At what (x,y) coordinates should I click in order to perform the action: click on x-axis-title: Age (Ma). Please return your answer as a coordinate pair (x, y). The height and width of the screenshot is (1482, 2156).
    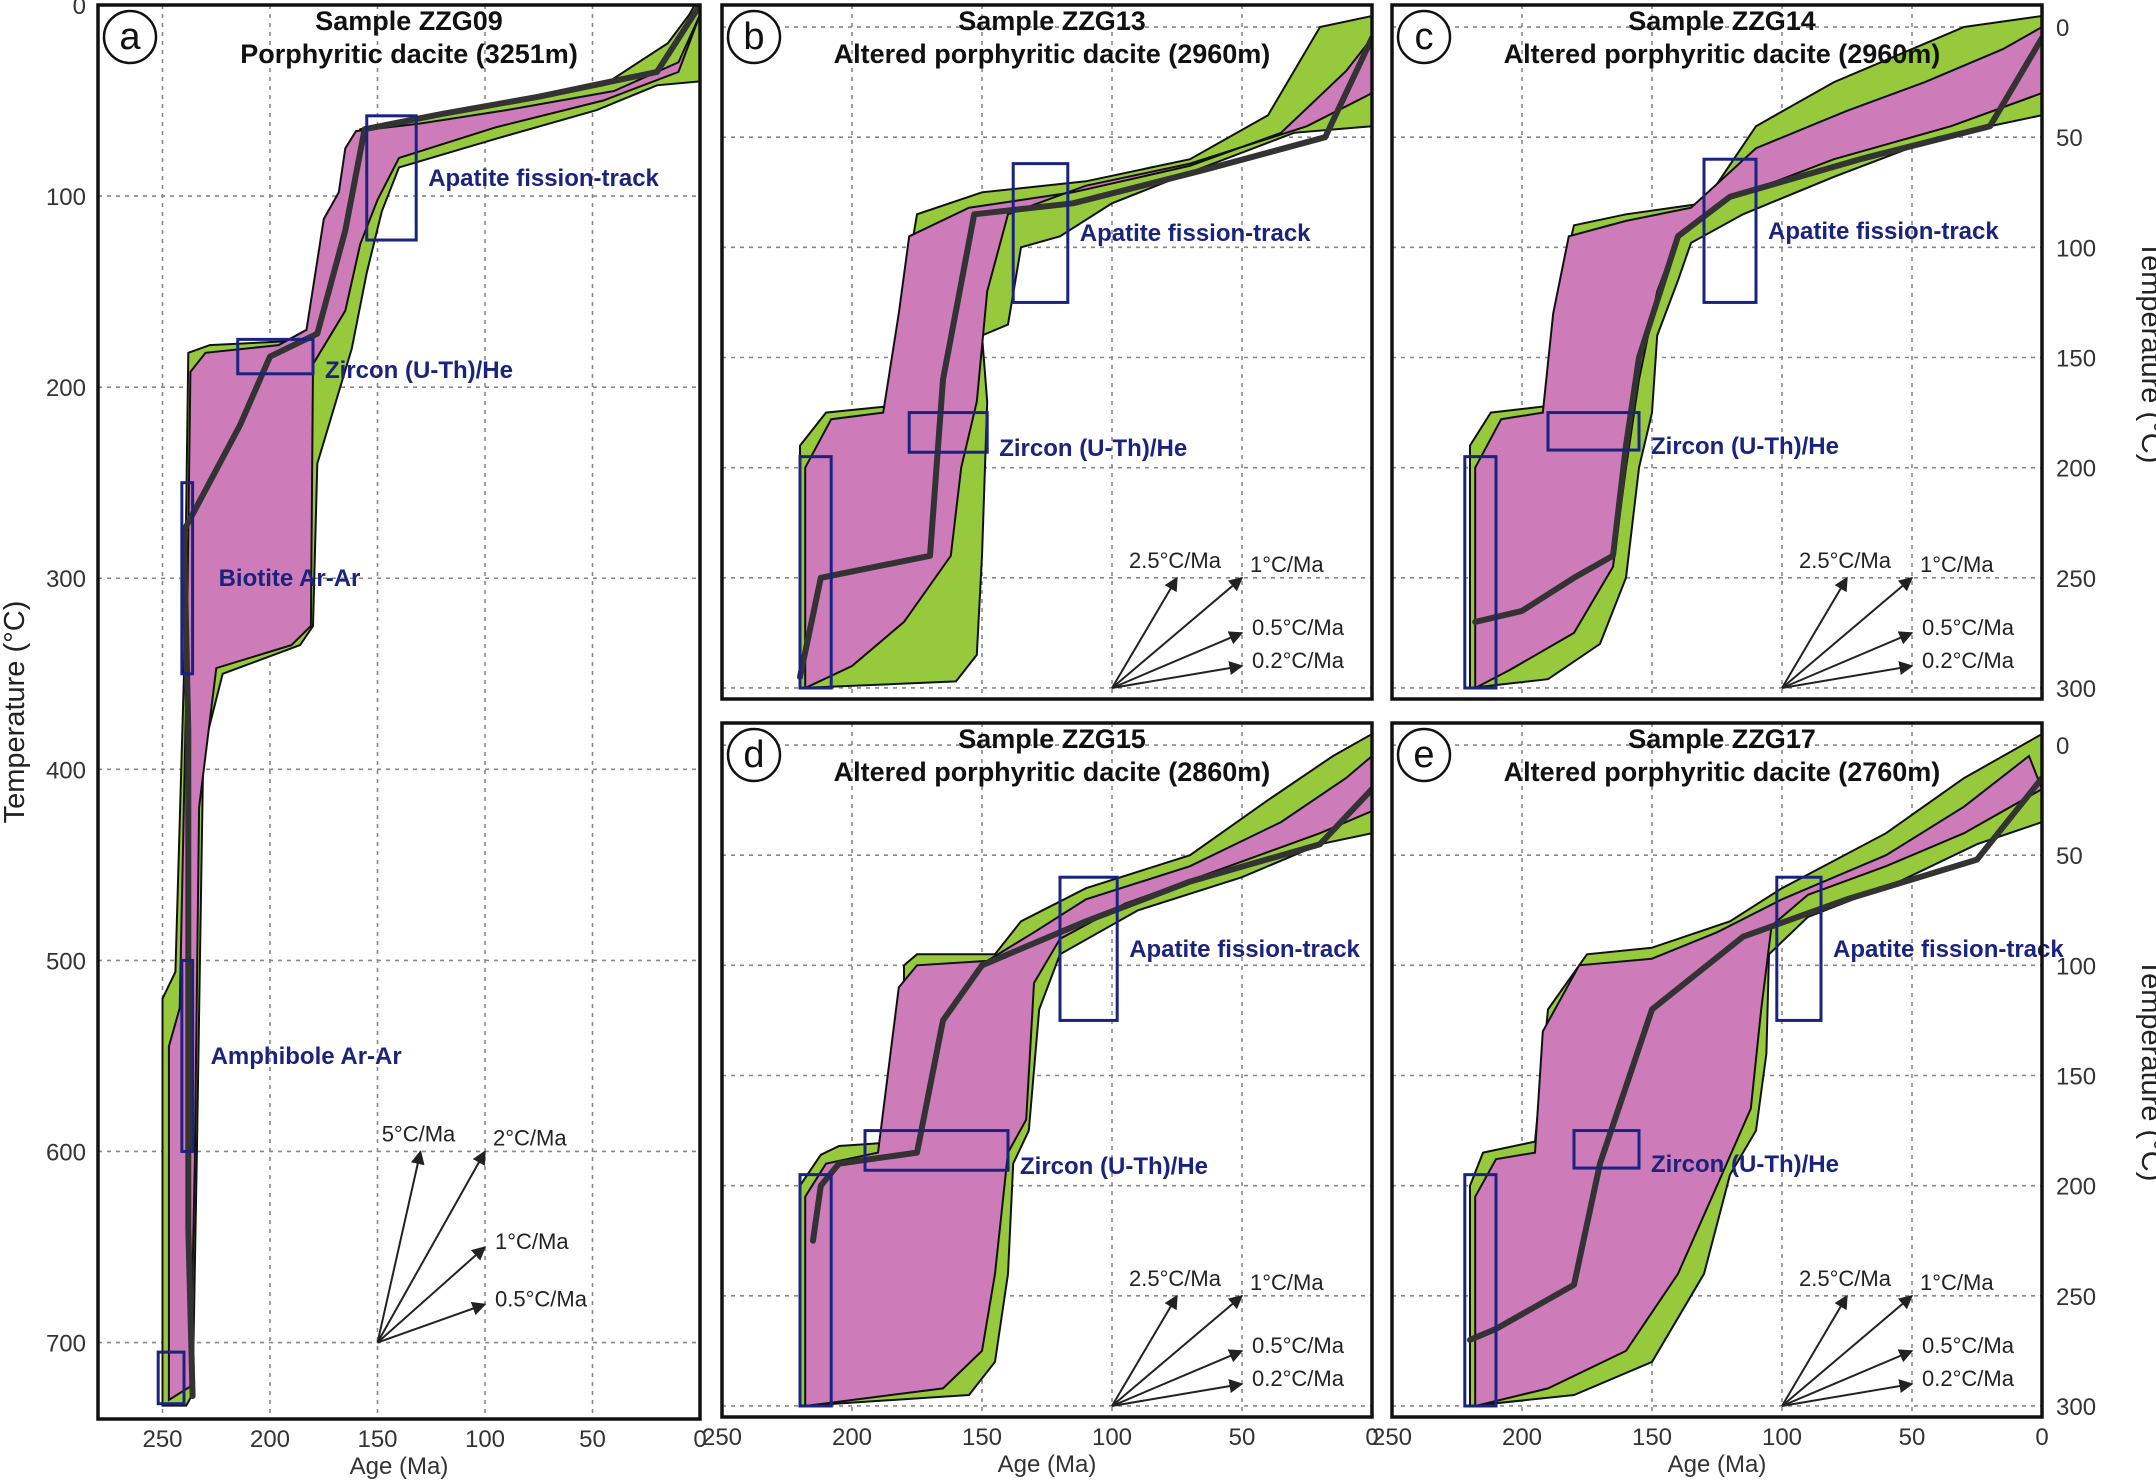
    Looking at the image, I should click on (399, 1466).